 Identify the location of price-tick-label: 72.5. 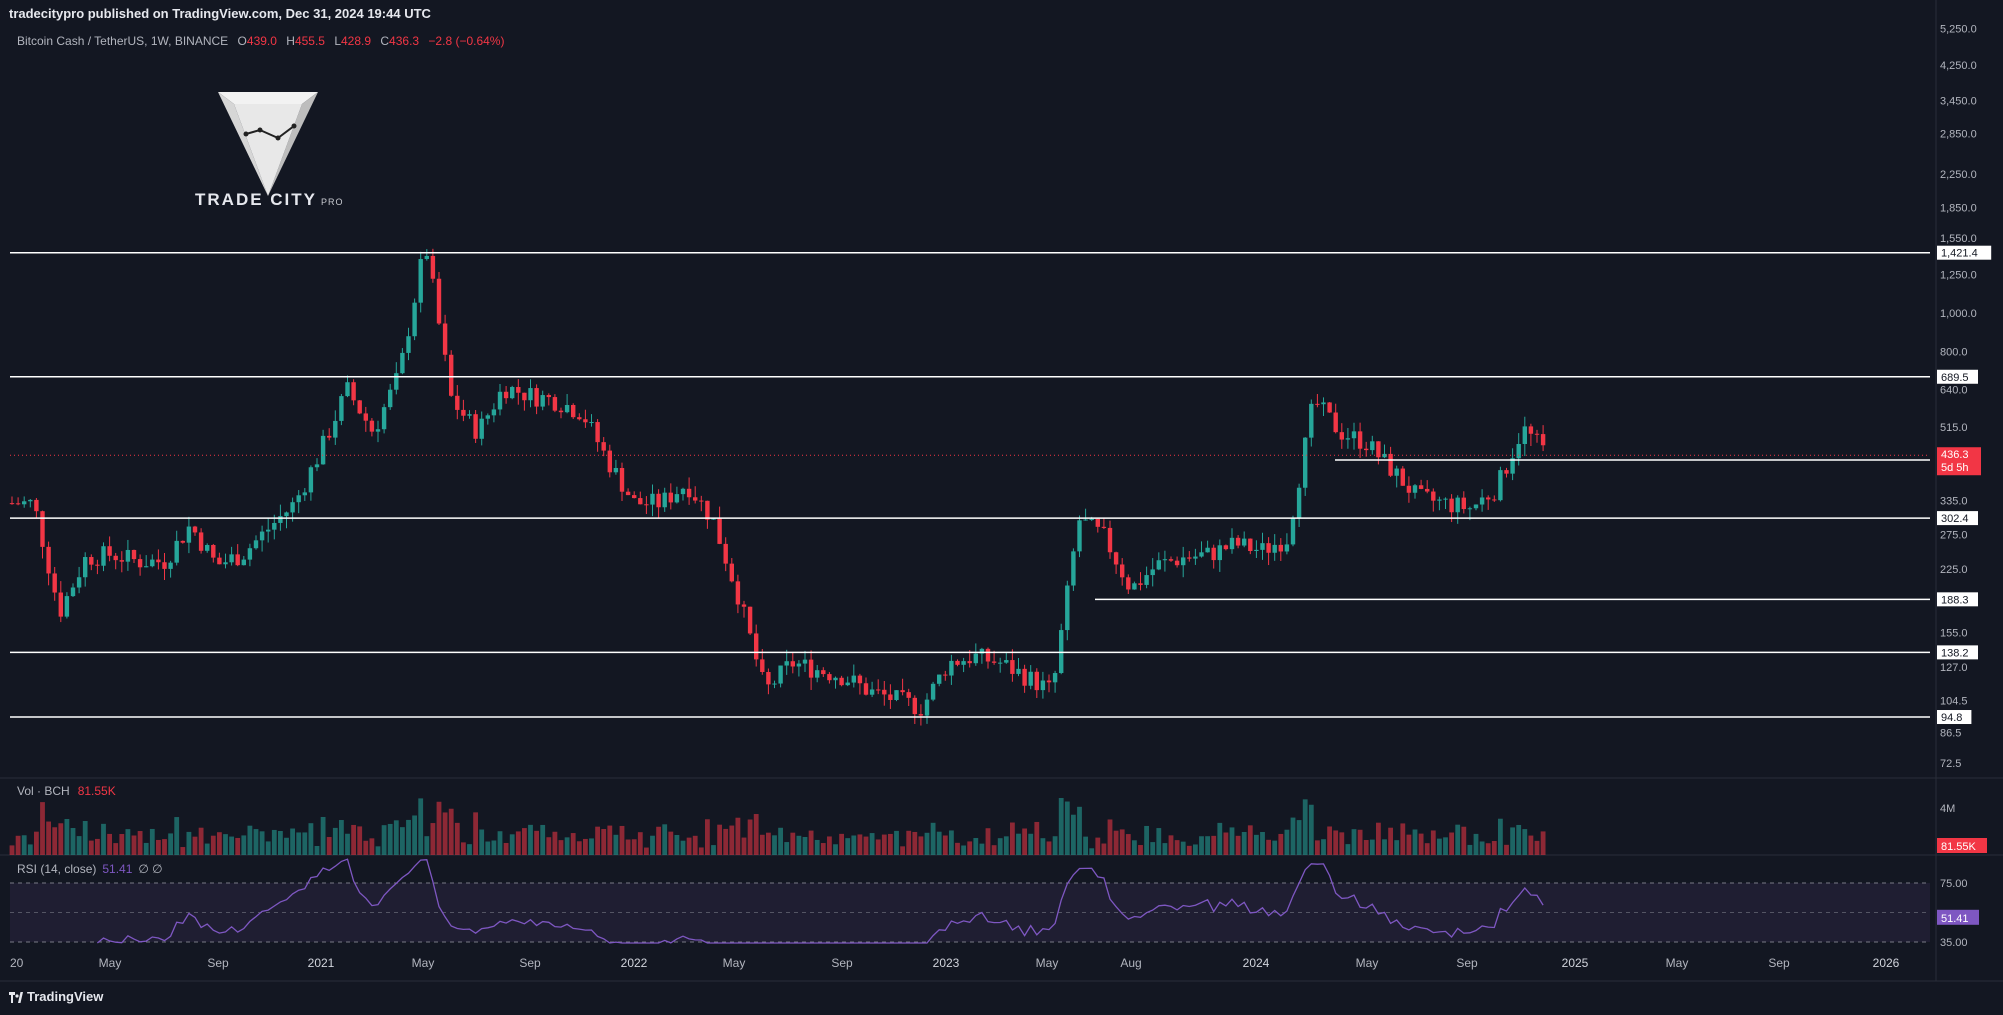
(1950, 764).